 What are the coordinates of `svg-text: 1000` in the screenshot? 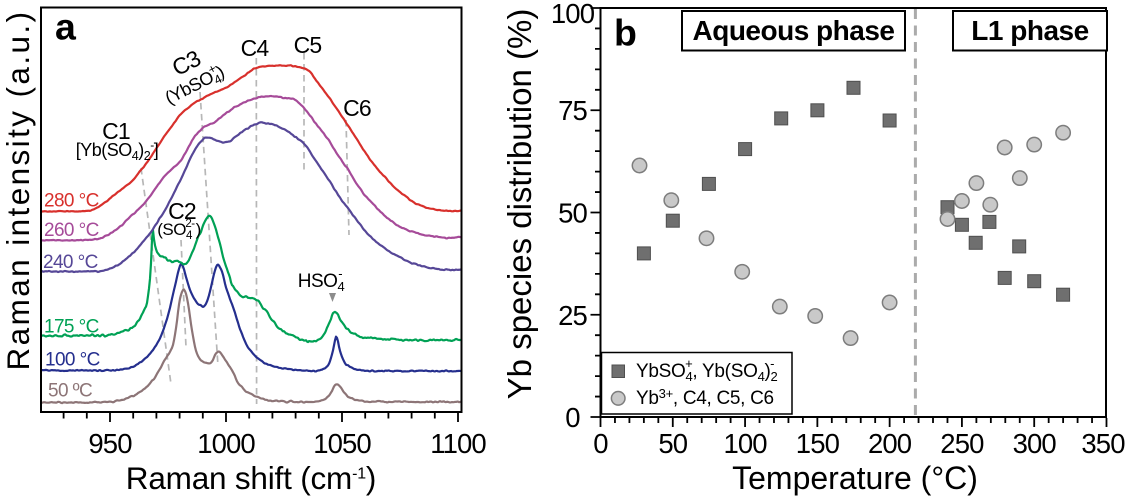 It's located at (226, 443).